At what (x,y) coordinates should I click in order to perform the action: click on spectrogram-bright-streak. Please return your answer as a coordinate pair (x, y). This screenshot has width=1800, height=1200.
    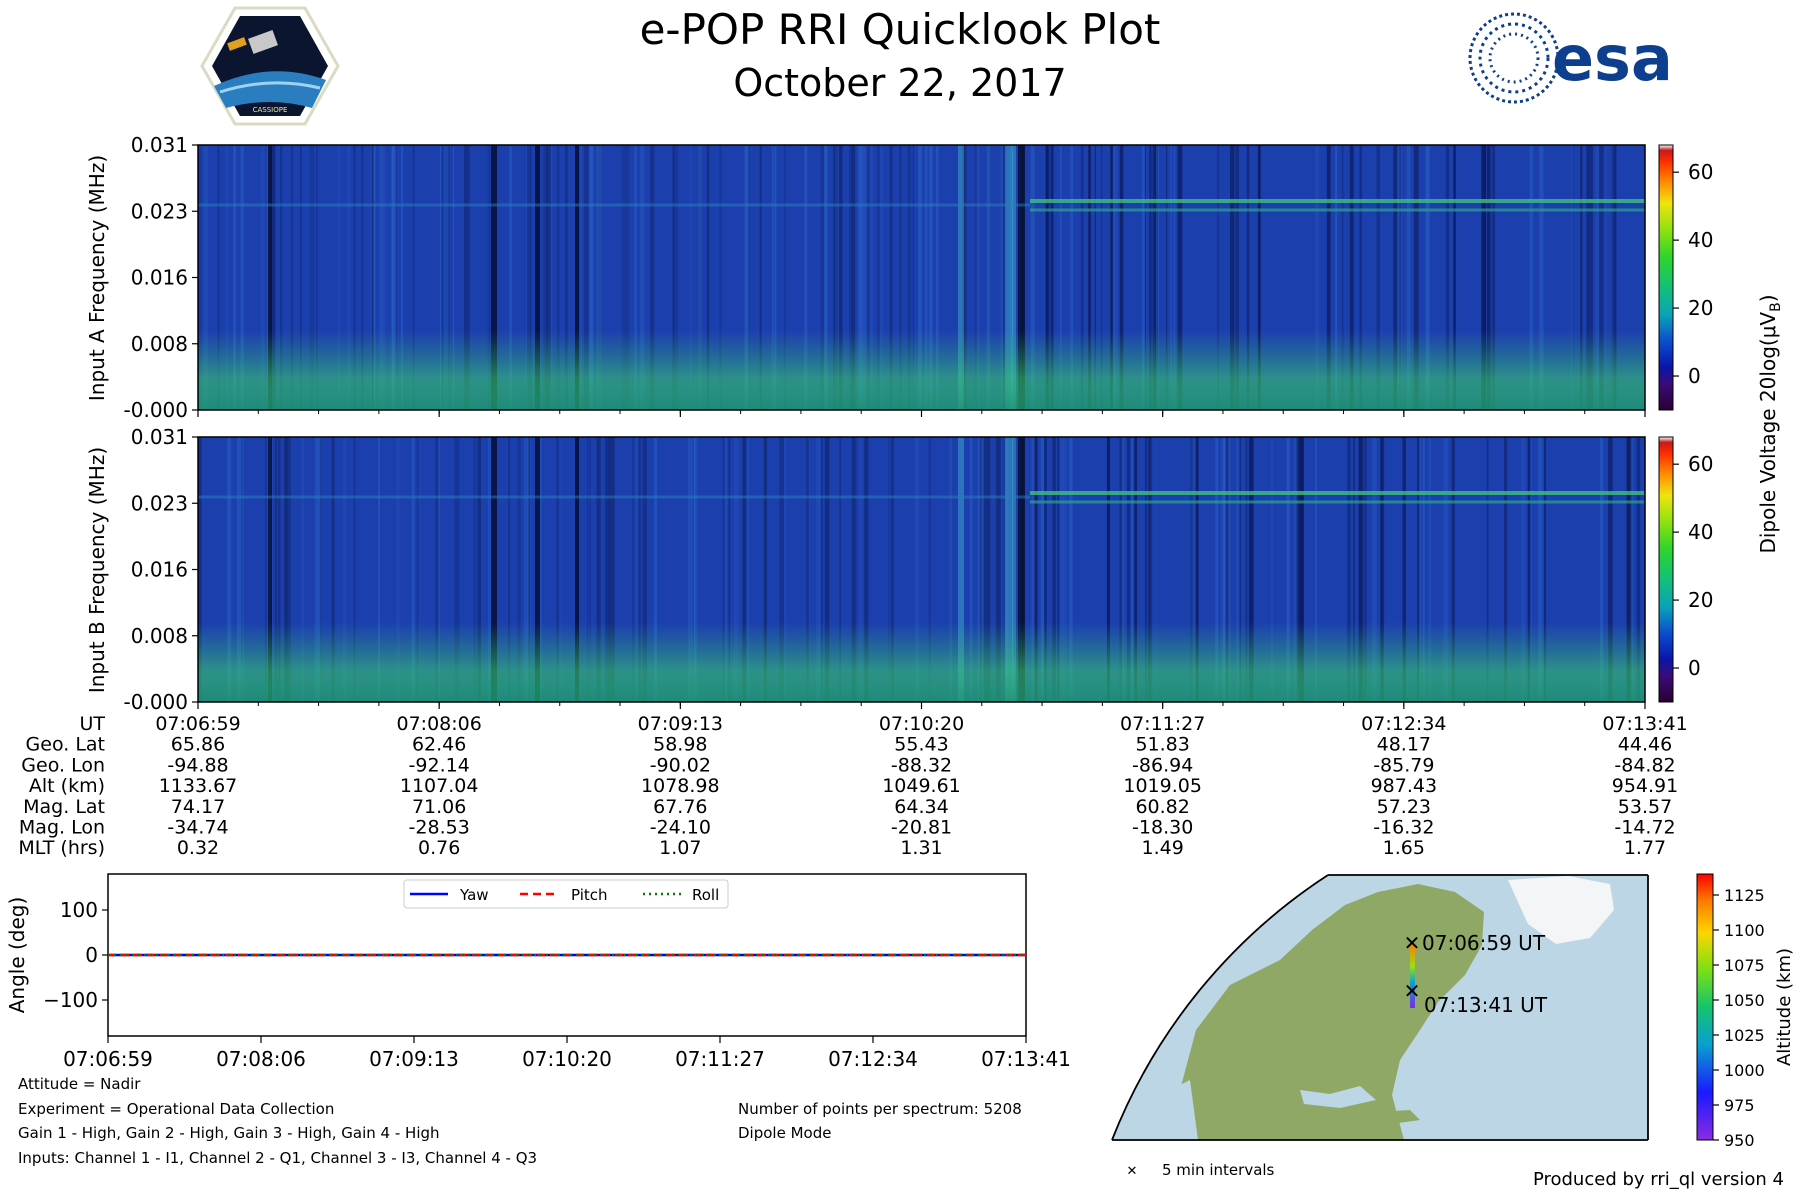
    Looking at the image, I should click on (961, 569).